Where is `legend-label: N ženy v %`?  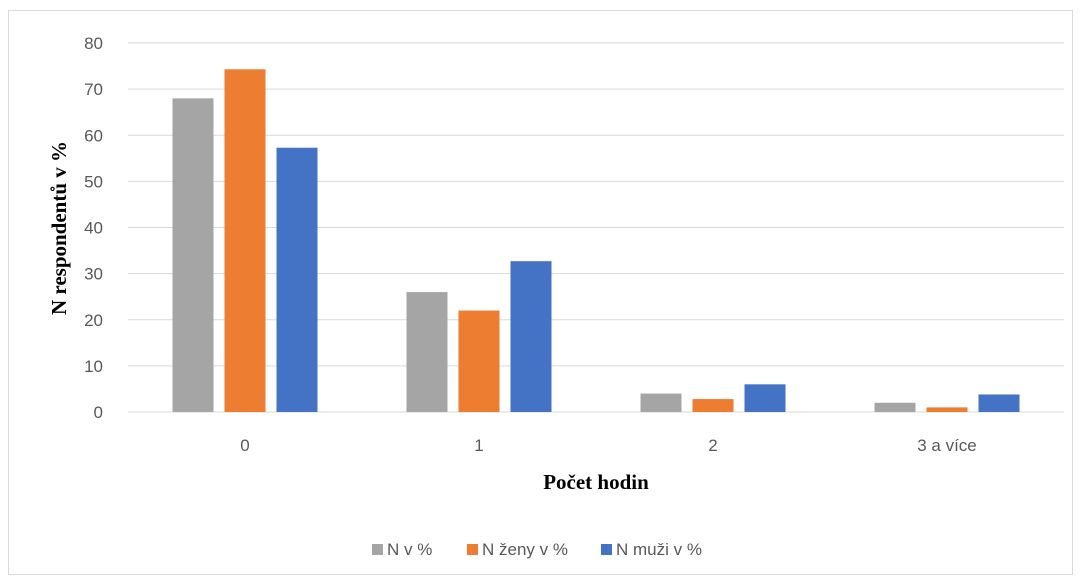 legend-label: N ženy v % is located at coordinates (525, 549).